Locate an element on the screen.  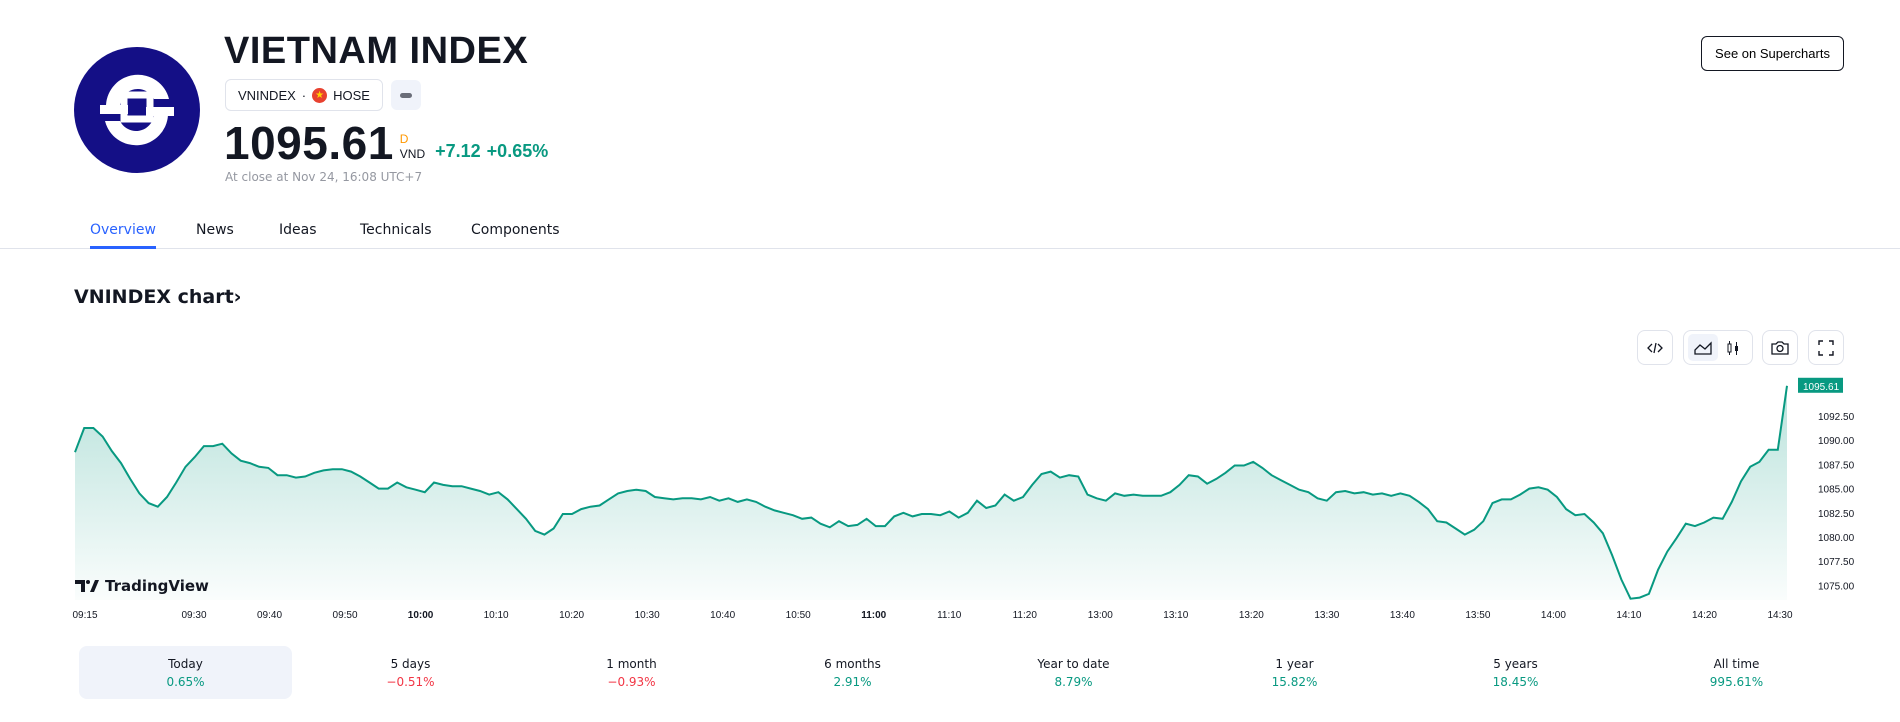
period-change: −0.51% is located at coordinates (410, 681).